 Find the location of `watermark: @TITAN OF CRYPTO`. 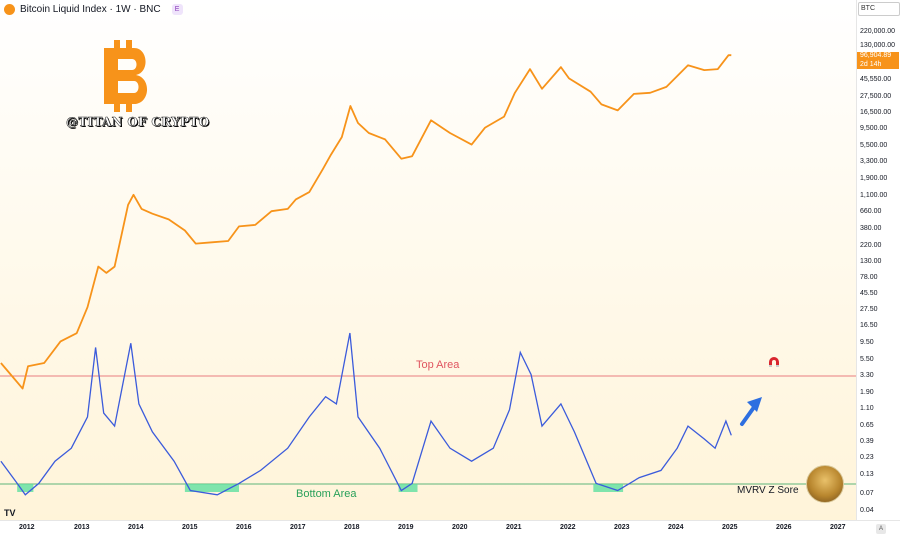

watermark: @TITAN OF CRYPTO is located at coordinates (138, 122).